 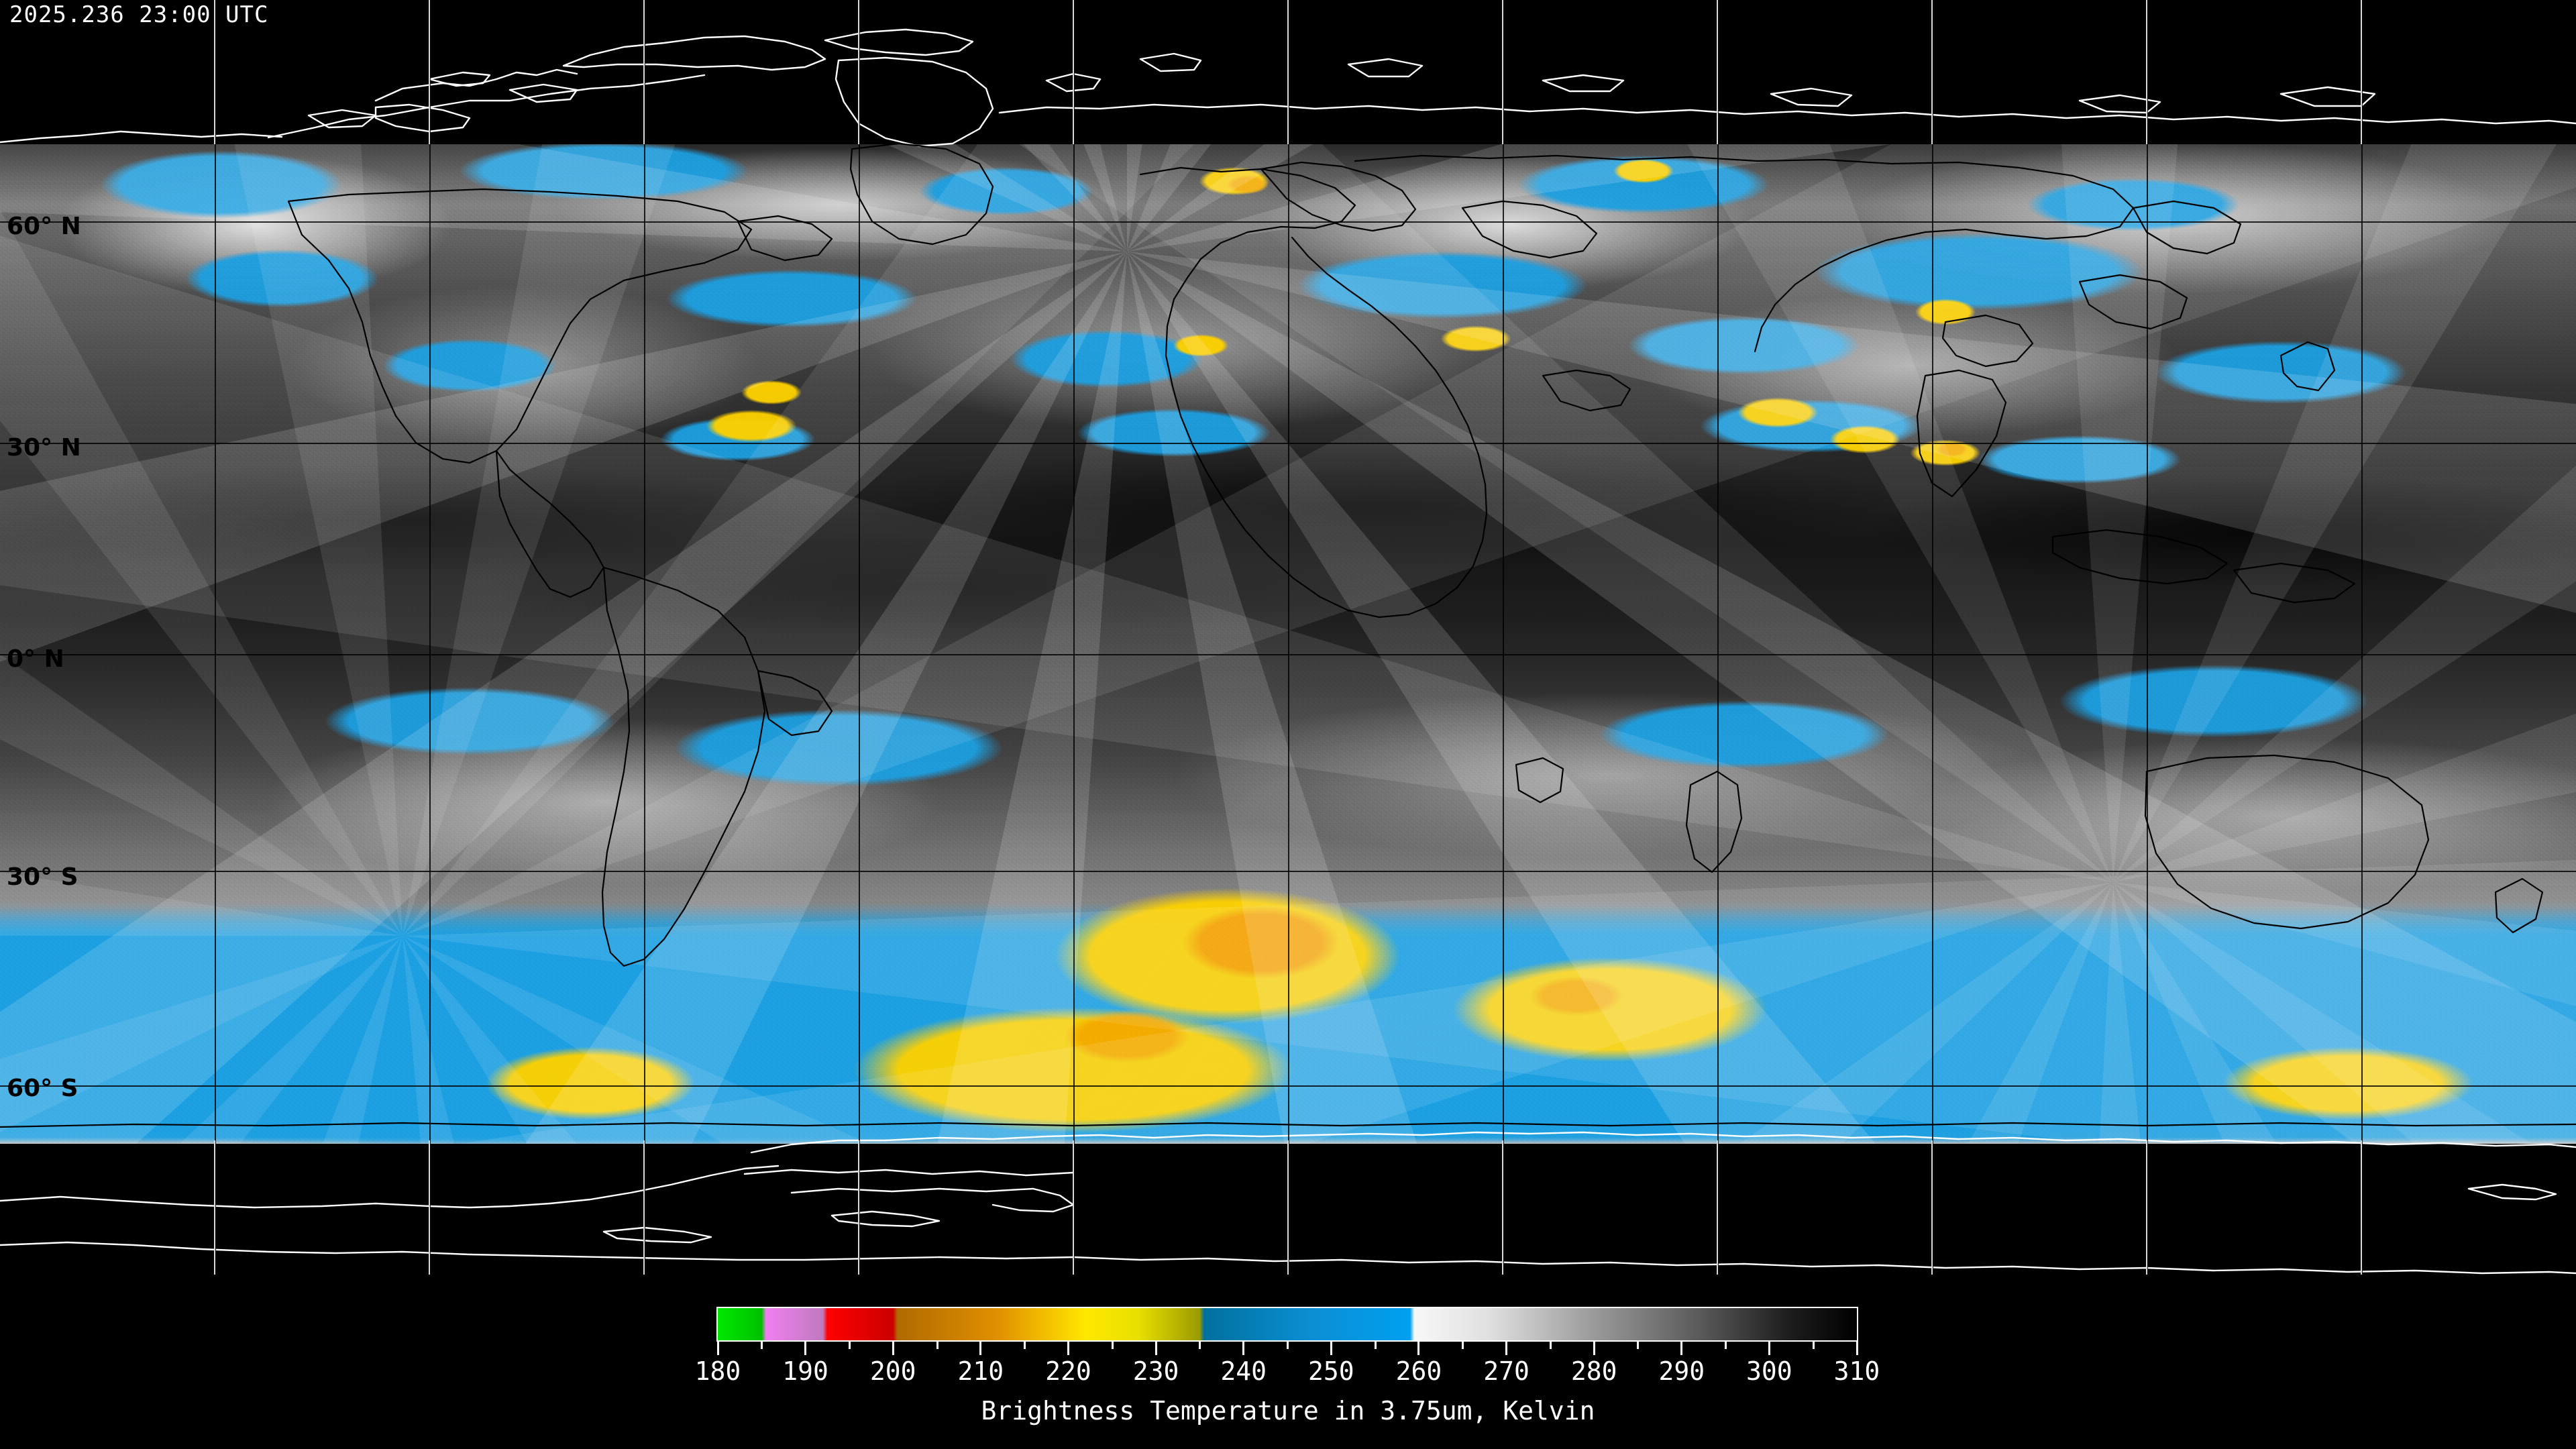 I want to click on colorbar-tick-label-250: 250, so click(x=1330, y=1371).